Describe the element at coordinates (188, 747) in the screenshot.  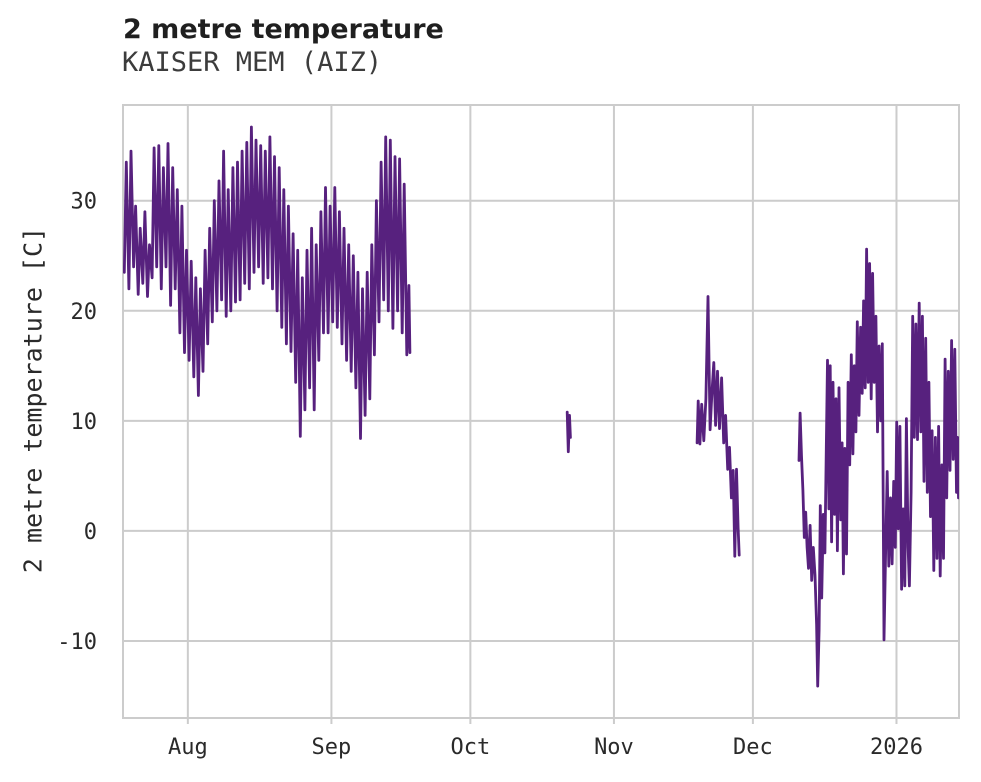
I see `x-tick-label: Aug` at that location.